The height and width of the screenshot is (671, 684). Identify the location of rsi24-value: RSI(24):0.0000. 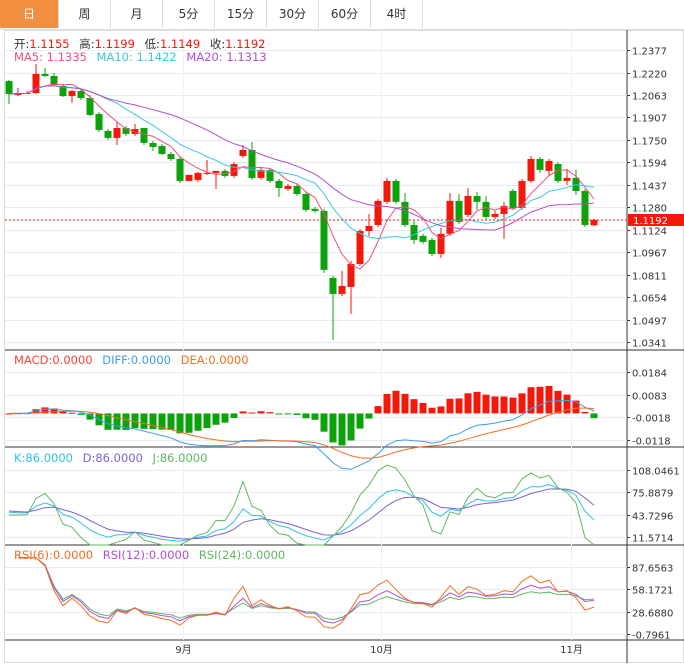
(242, 555).